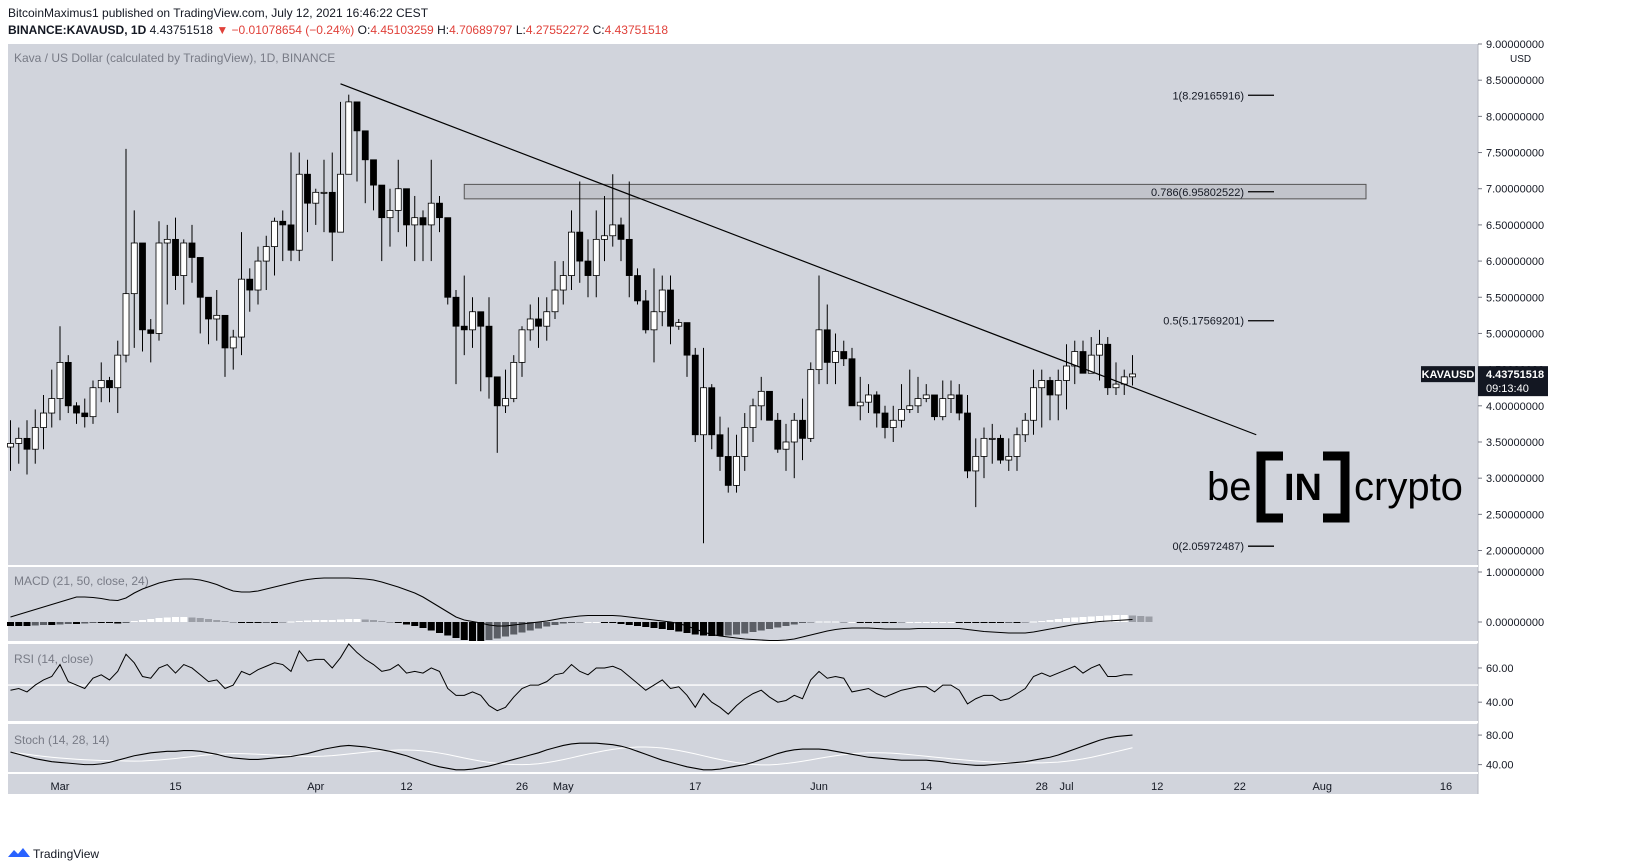 This screenshot has width=1627, height=867. Describe the element at coordinates (1515, 262) in the screenshot. I see `y-tick-label: 6.00000000` at that location.